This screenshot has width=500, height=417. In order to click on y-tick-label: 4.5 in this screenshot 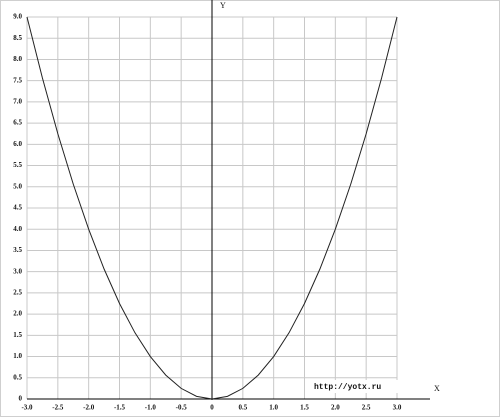, I will do `click(17, 208)`.